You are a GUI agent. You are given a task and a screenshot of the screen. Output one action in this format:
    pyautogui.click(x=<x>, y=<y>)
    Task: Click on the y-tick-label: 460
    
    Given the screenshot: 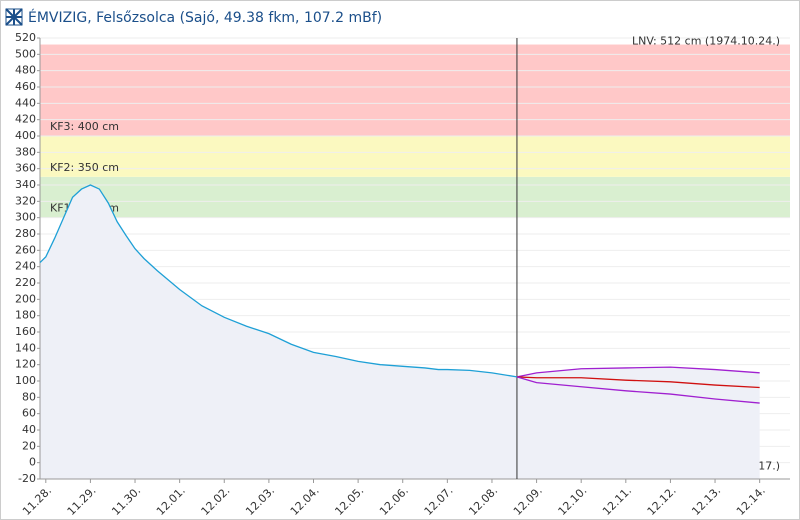 What is the action you would take?
    pyautogui.click(x=25, y=86)
    